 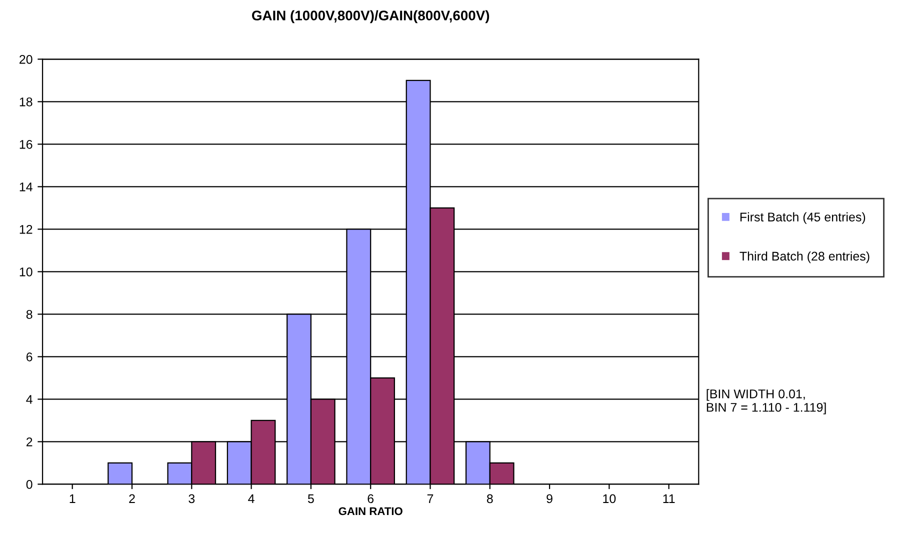 I want to click on legend-label: Third Batch (28 entries), so click(x=805, y=257).